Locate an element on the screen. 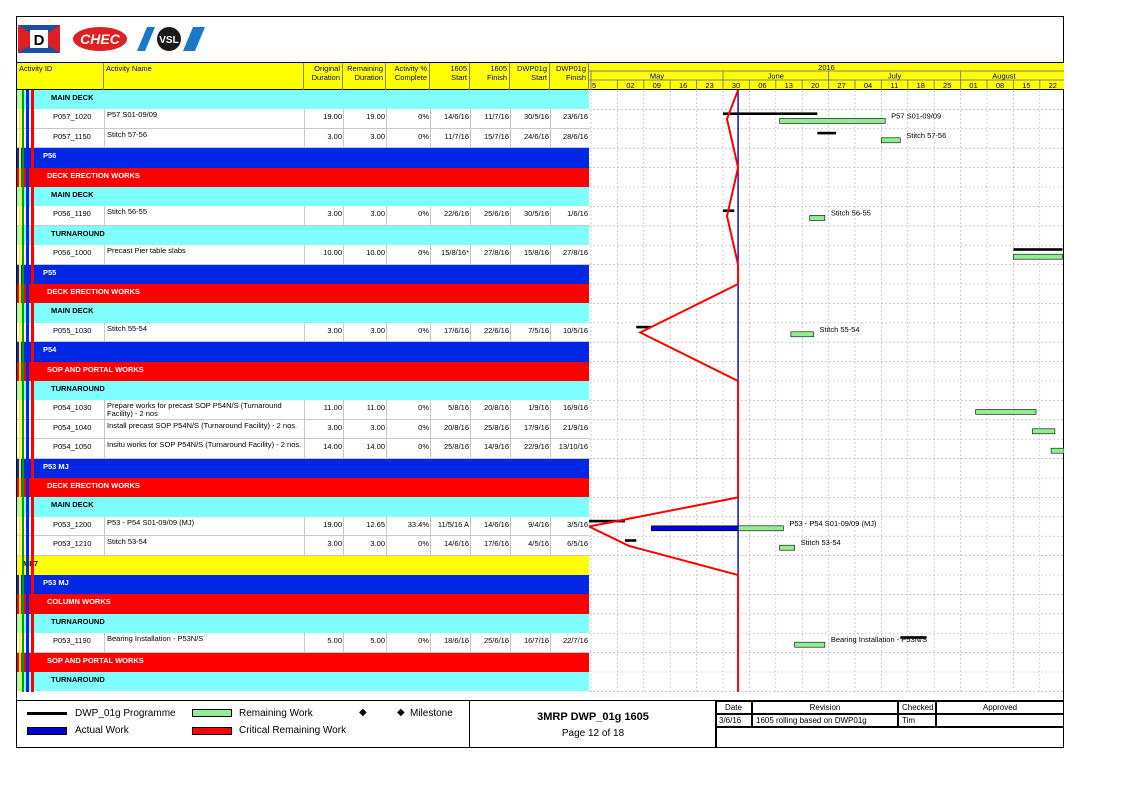 This screenshot has width=1123, height=793. actual-work-bar is located at coordinates (695, 528).